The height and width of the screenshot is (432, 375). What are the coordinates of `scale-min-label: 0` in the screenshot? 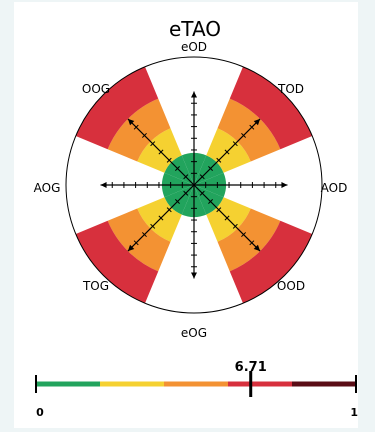 It's located at (40, 412).